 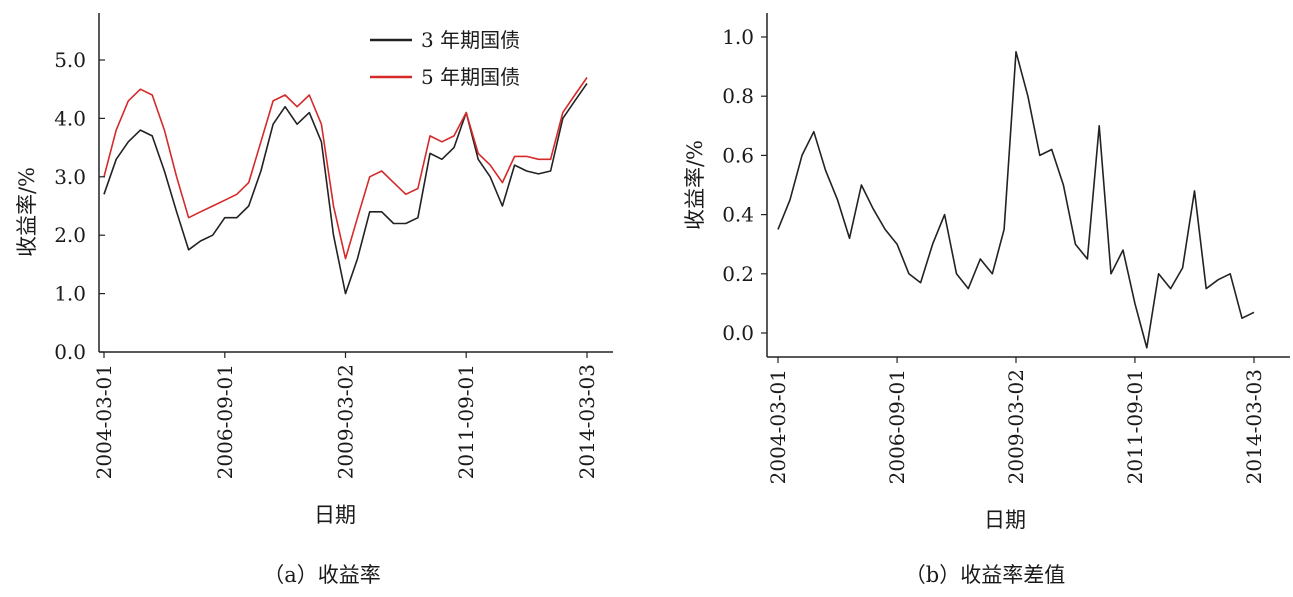 What do you see at coordinates (322, 575) in the screenshot?
I see `caption-a: （a）收益率` at bounding box center [322, 575].